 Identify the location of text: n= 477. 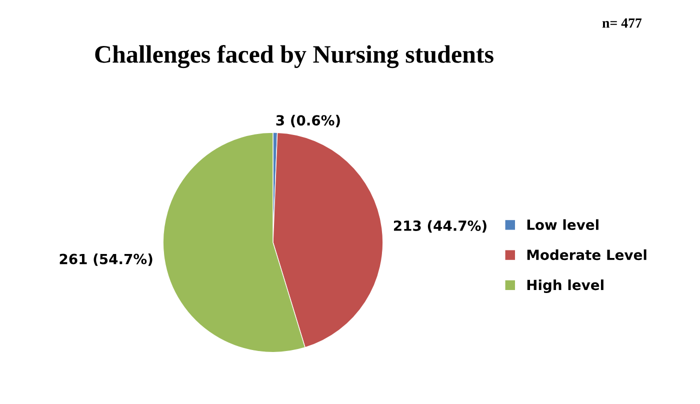
(622, 23).